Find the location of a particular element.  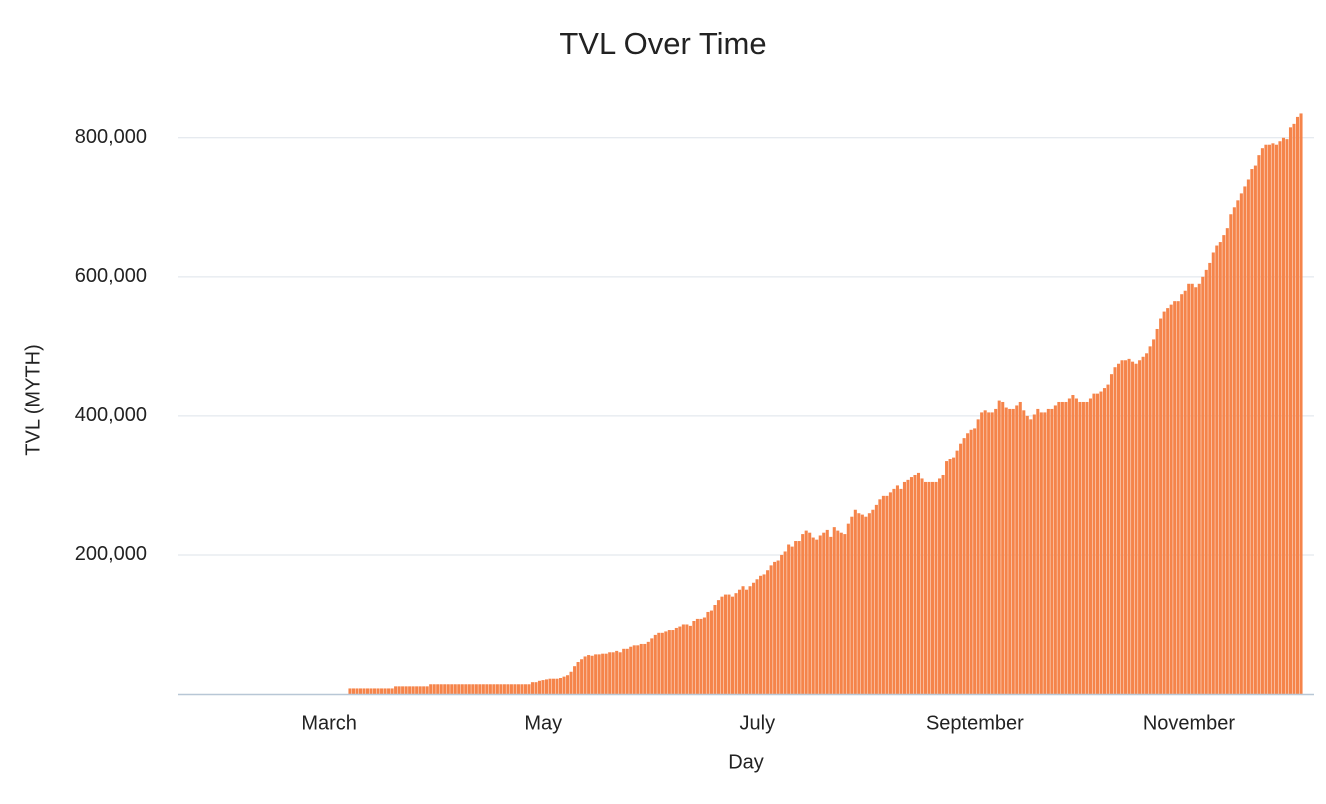

y-tick-label: 800,000 is located at coordinates (111, 137).